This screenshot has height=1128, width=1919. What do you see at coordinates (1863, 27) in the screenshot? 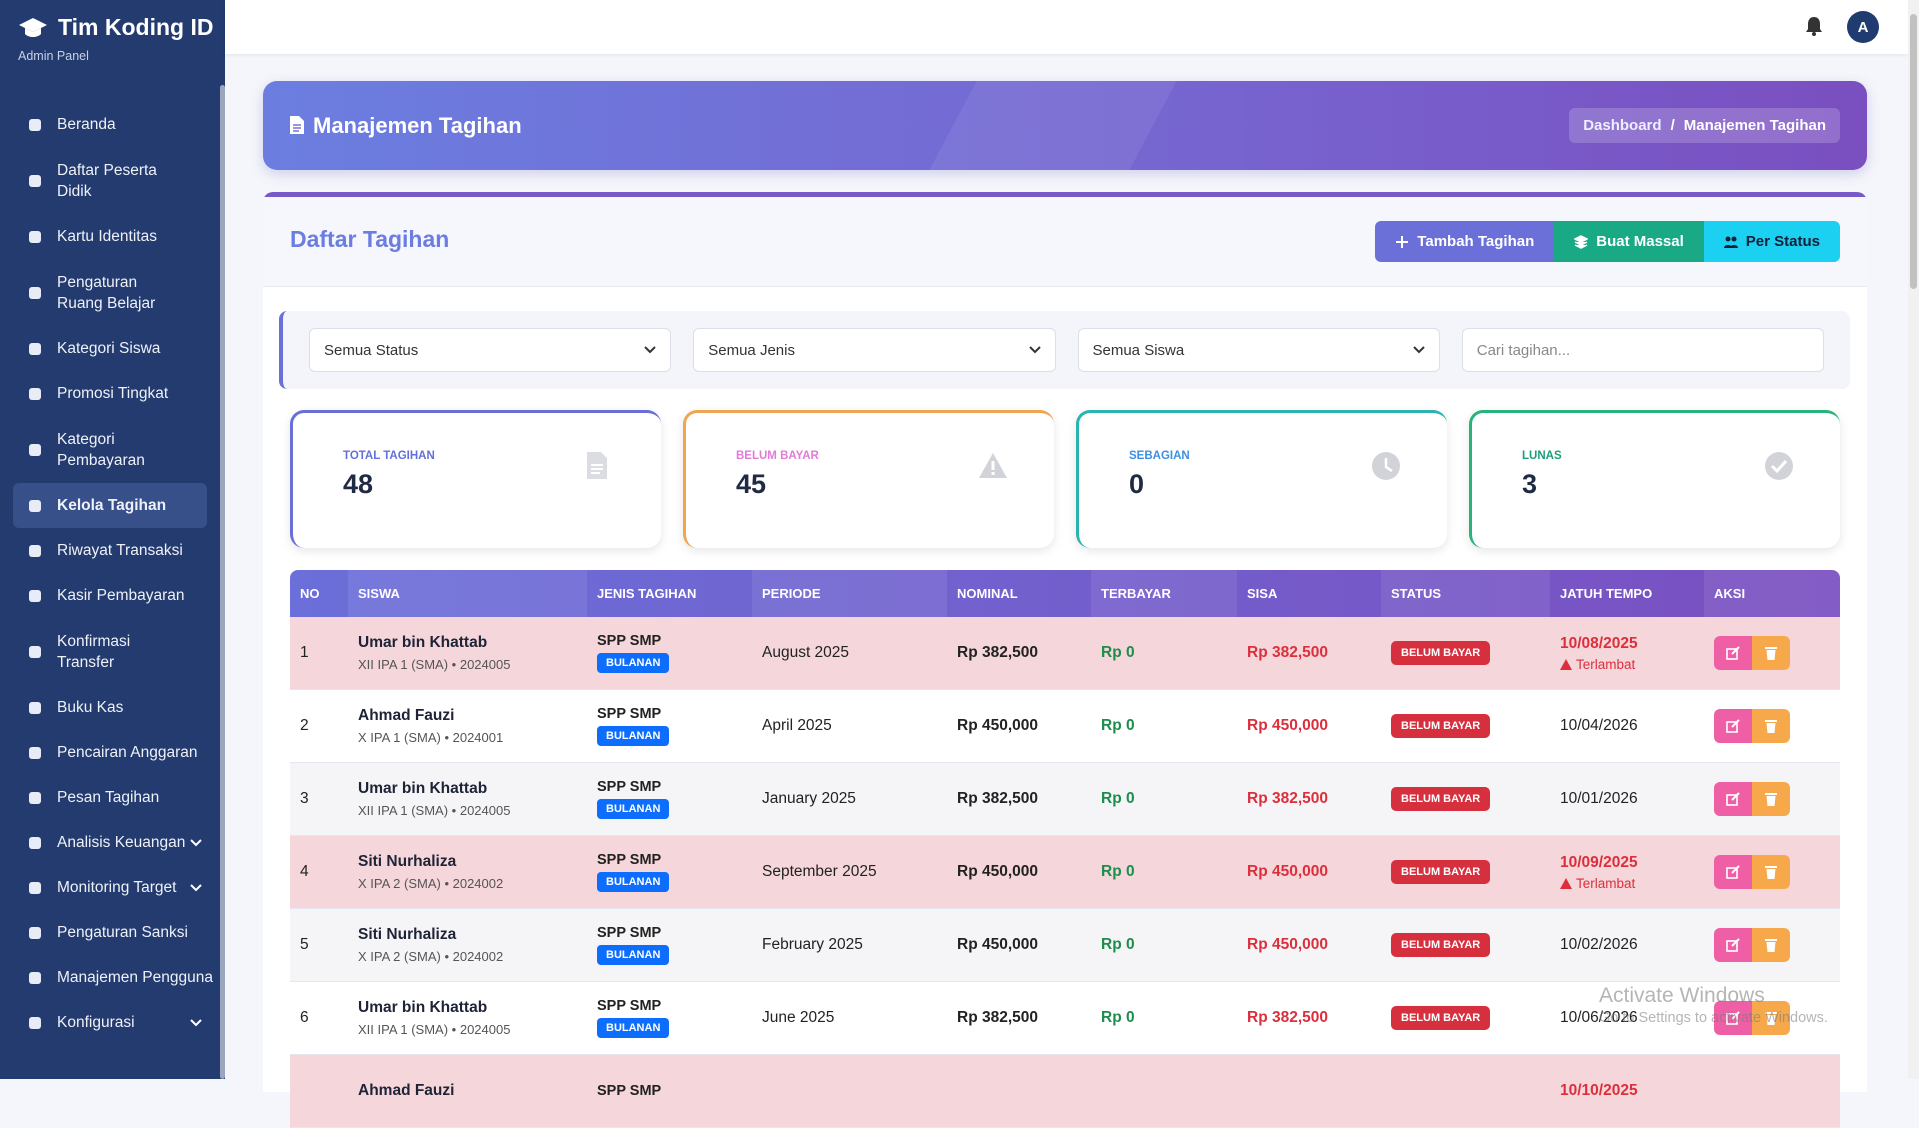
I see `avatar: A` at bounding box center [1863, 27].